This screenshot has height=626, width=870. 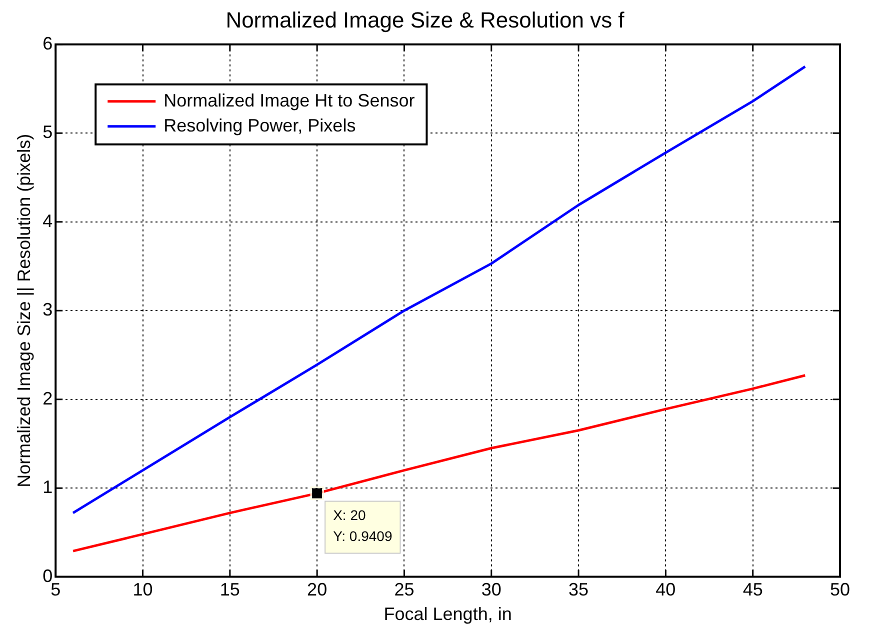 What do you see at coordinates (47, 43) in the screenshot?
I see `y-tick-label: 6` at bounding box center [47, 43].